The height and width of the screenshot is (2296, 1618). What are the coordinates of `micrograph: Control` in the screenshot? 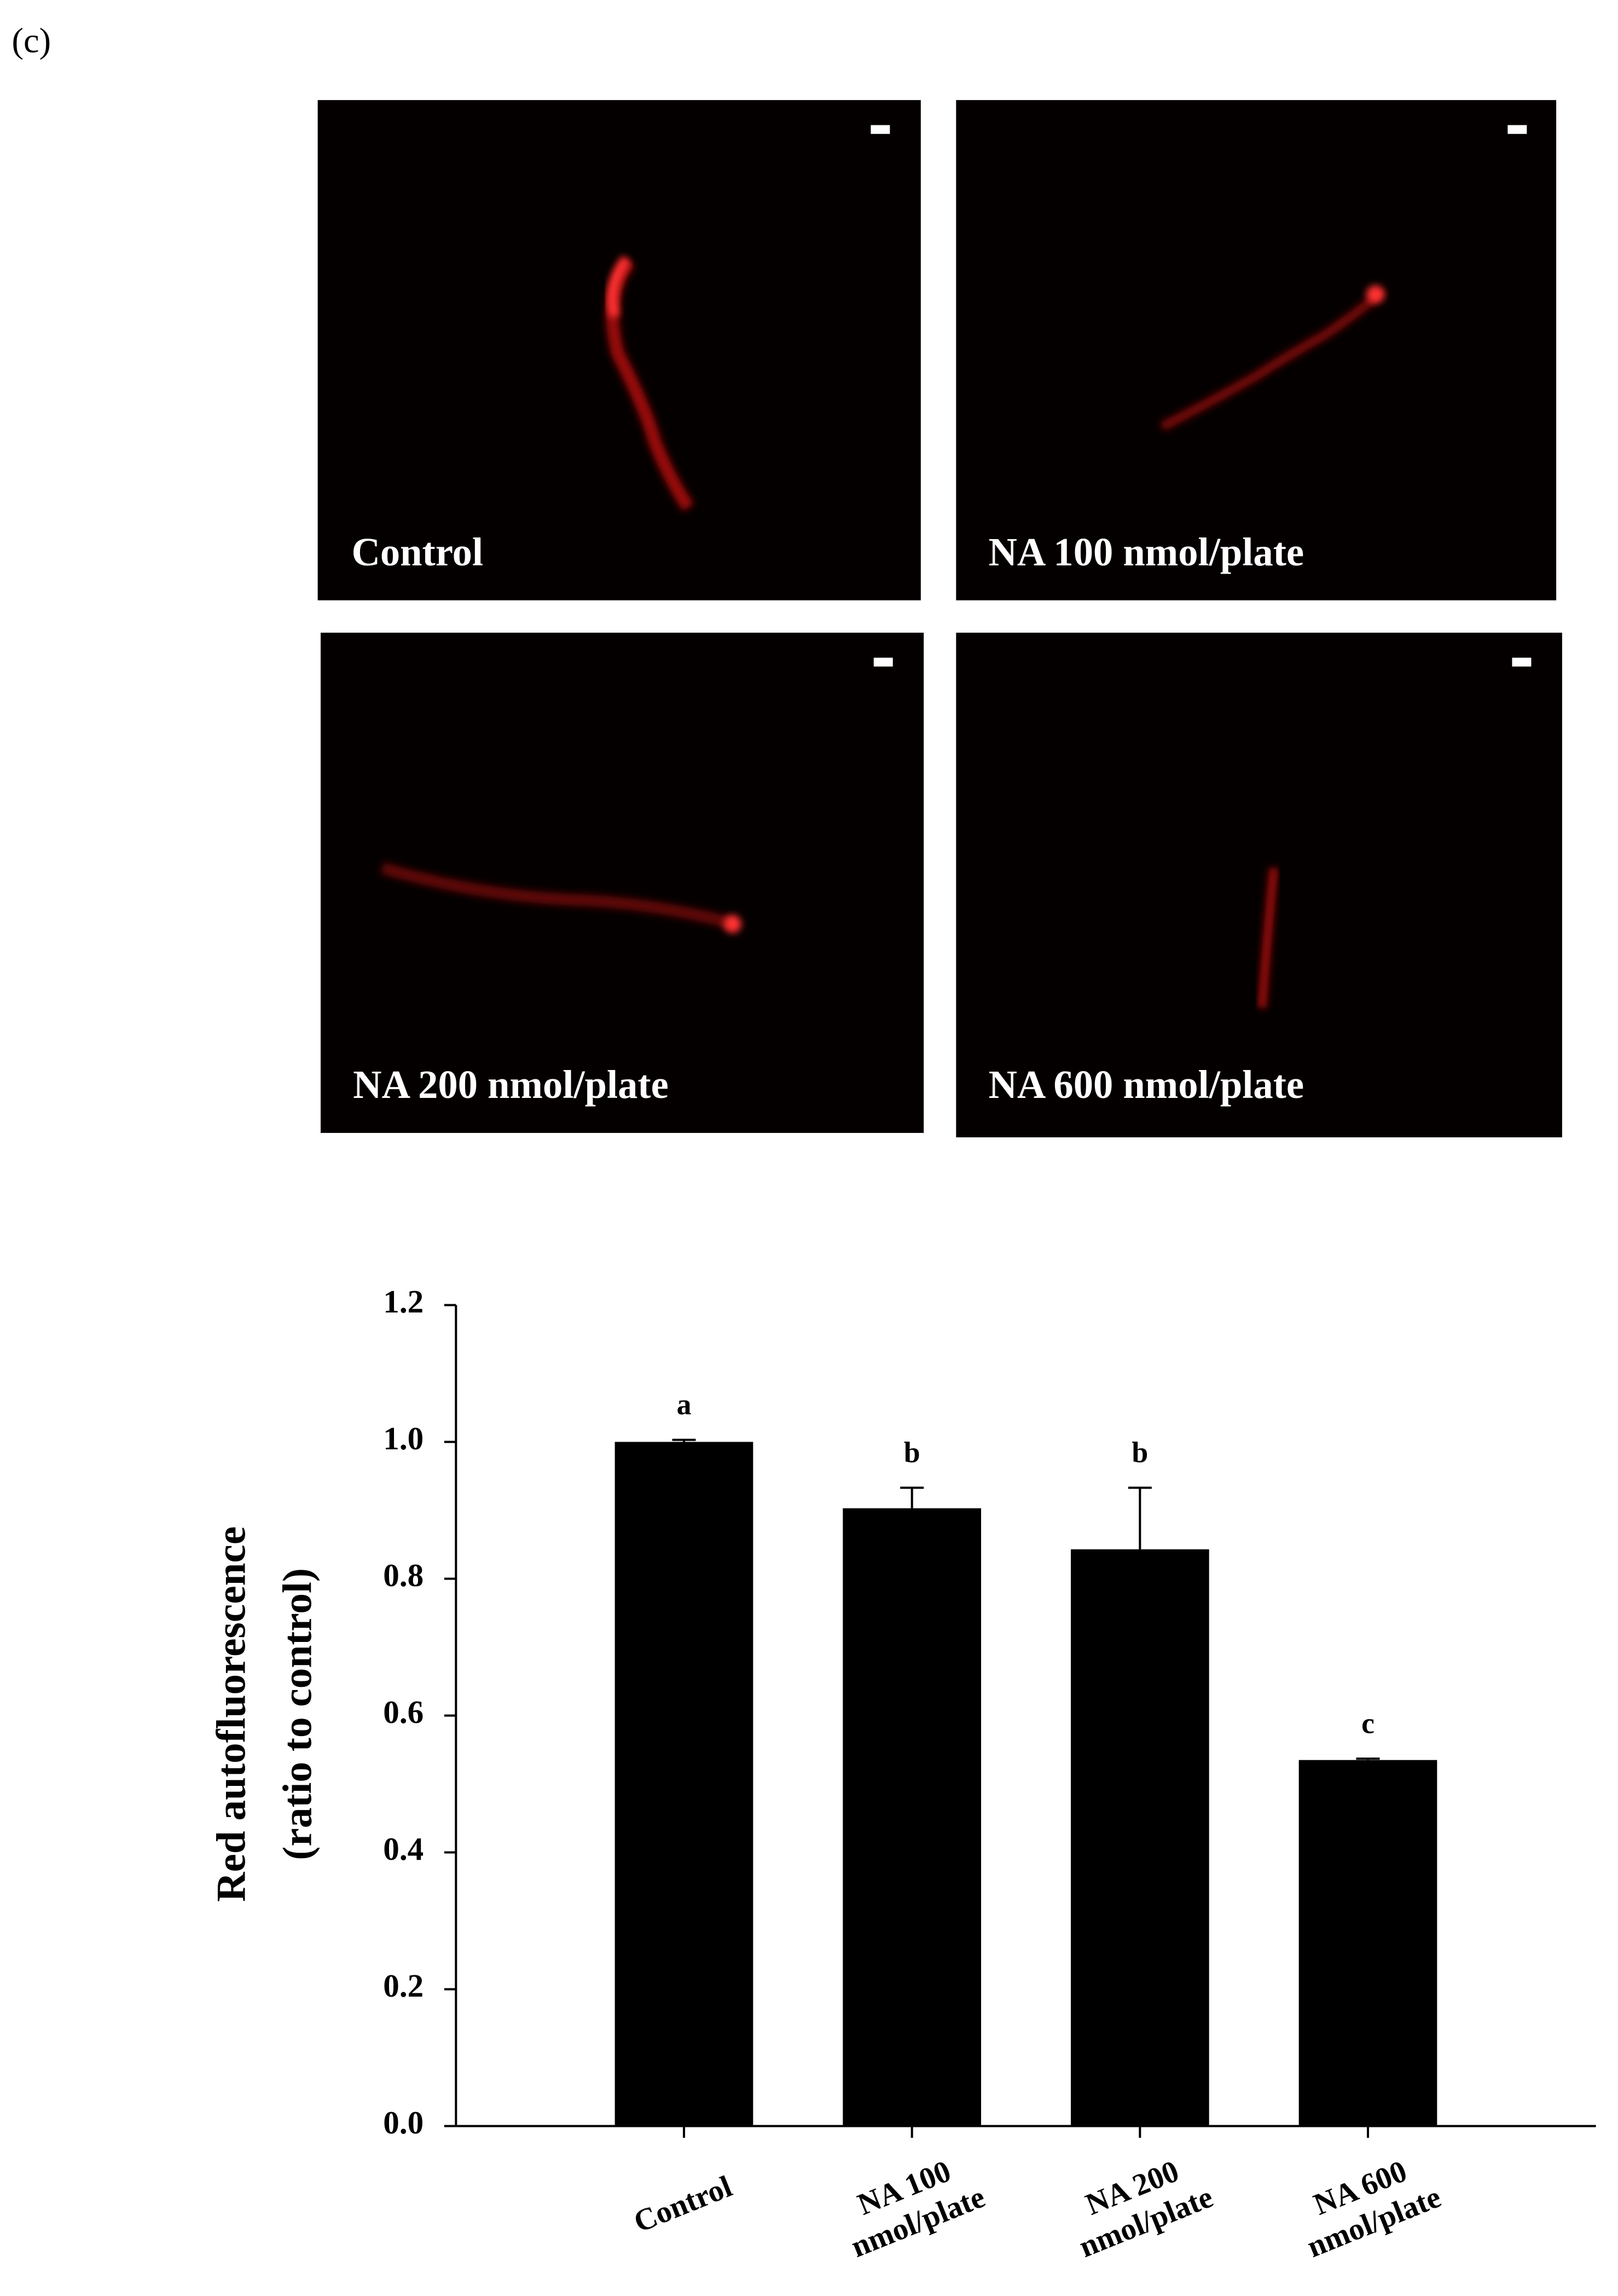 It's located at (619, 350).